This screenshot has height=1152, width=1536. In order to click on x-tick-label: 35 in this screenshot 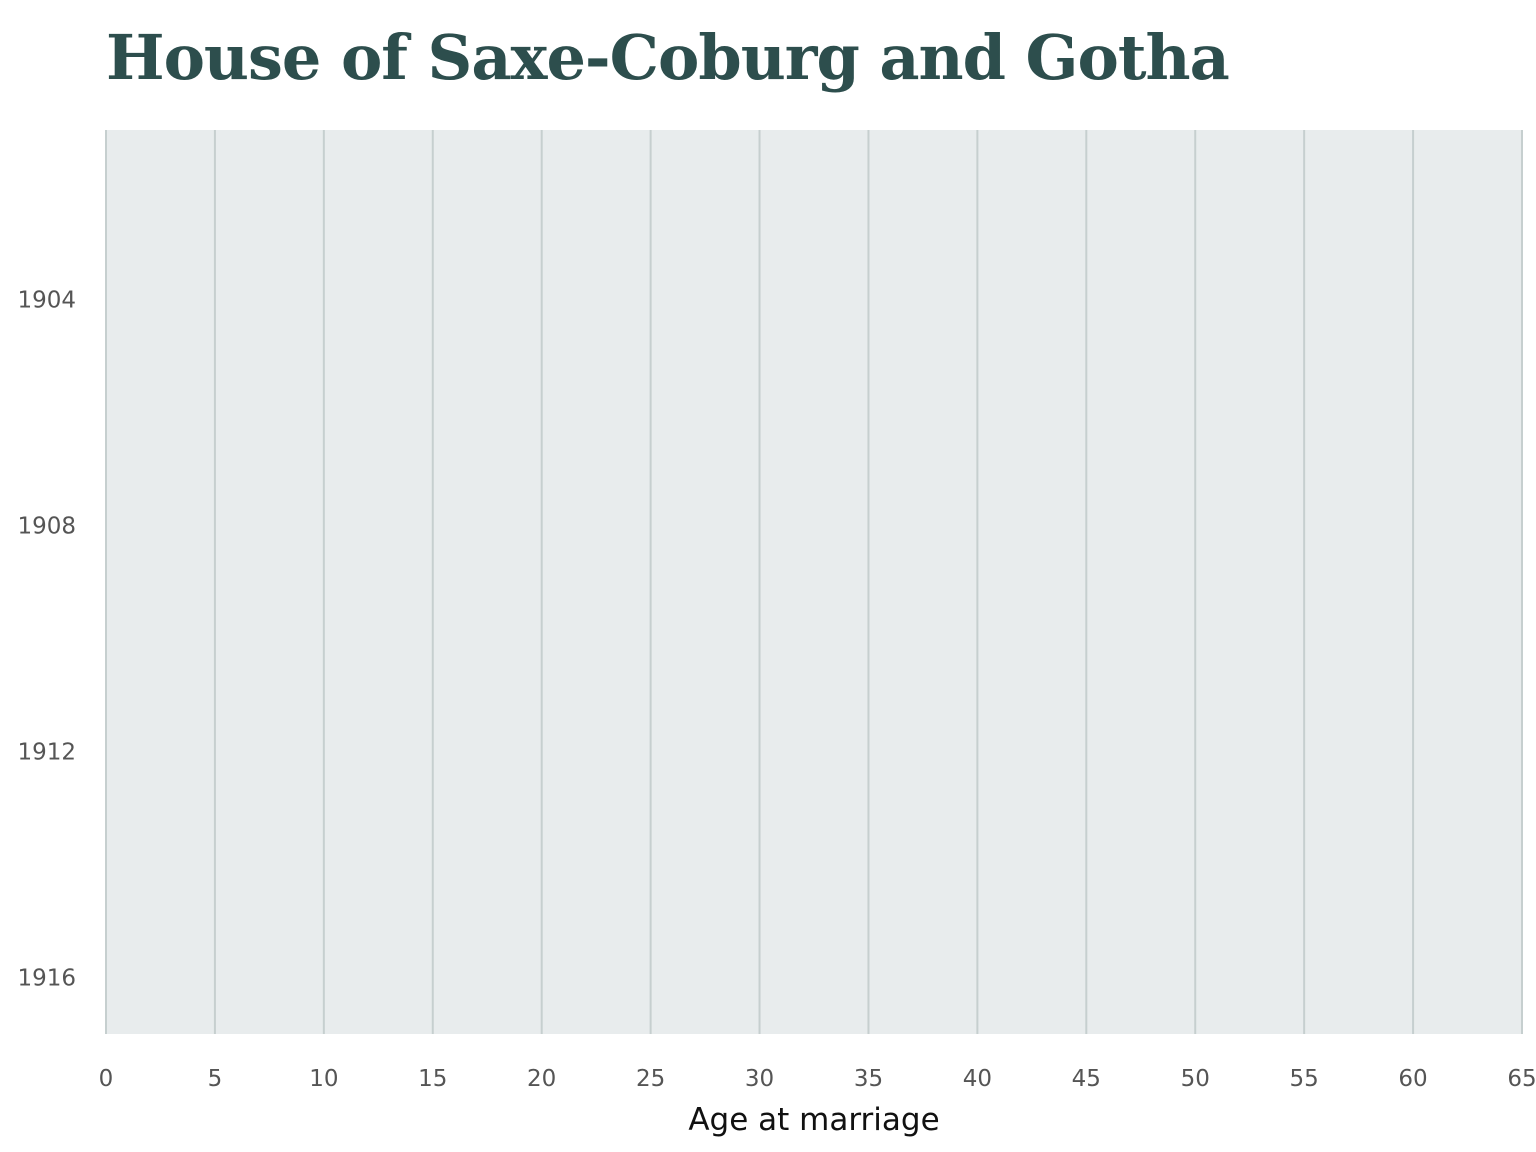, I will do `click(868, 1079)`.